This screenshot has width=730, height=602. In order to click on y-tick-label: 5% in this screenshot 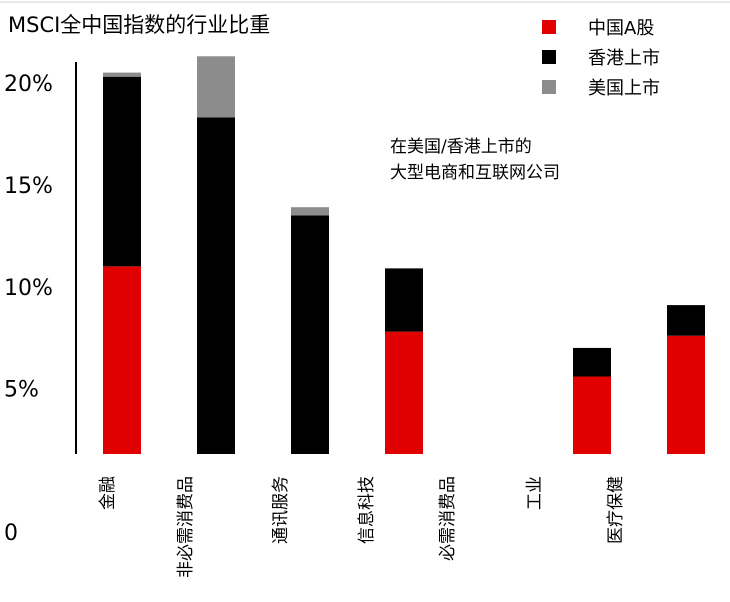, I will do `click(21, 390)`.